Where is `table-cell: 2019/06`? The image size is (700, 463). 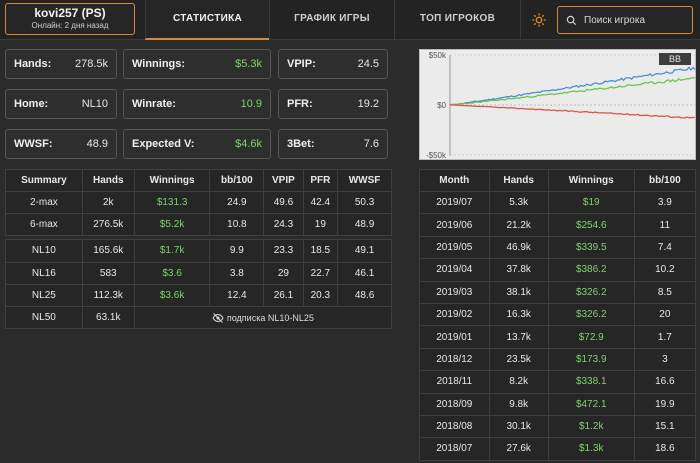
table-cell: 2019/06 is located at coordinates (454, 225).